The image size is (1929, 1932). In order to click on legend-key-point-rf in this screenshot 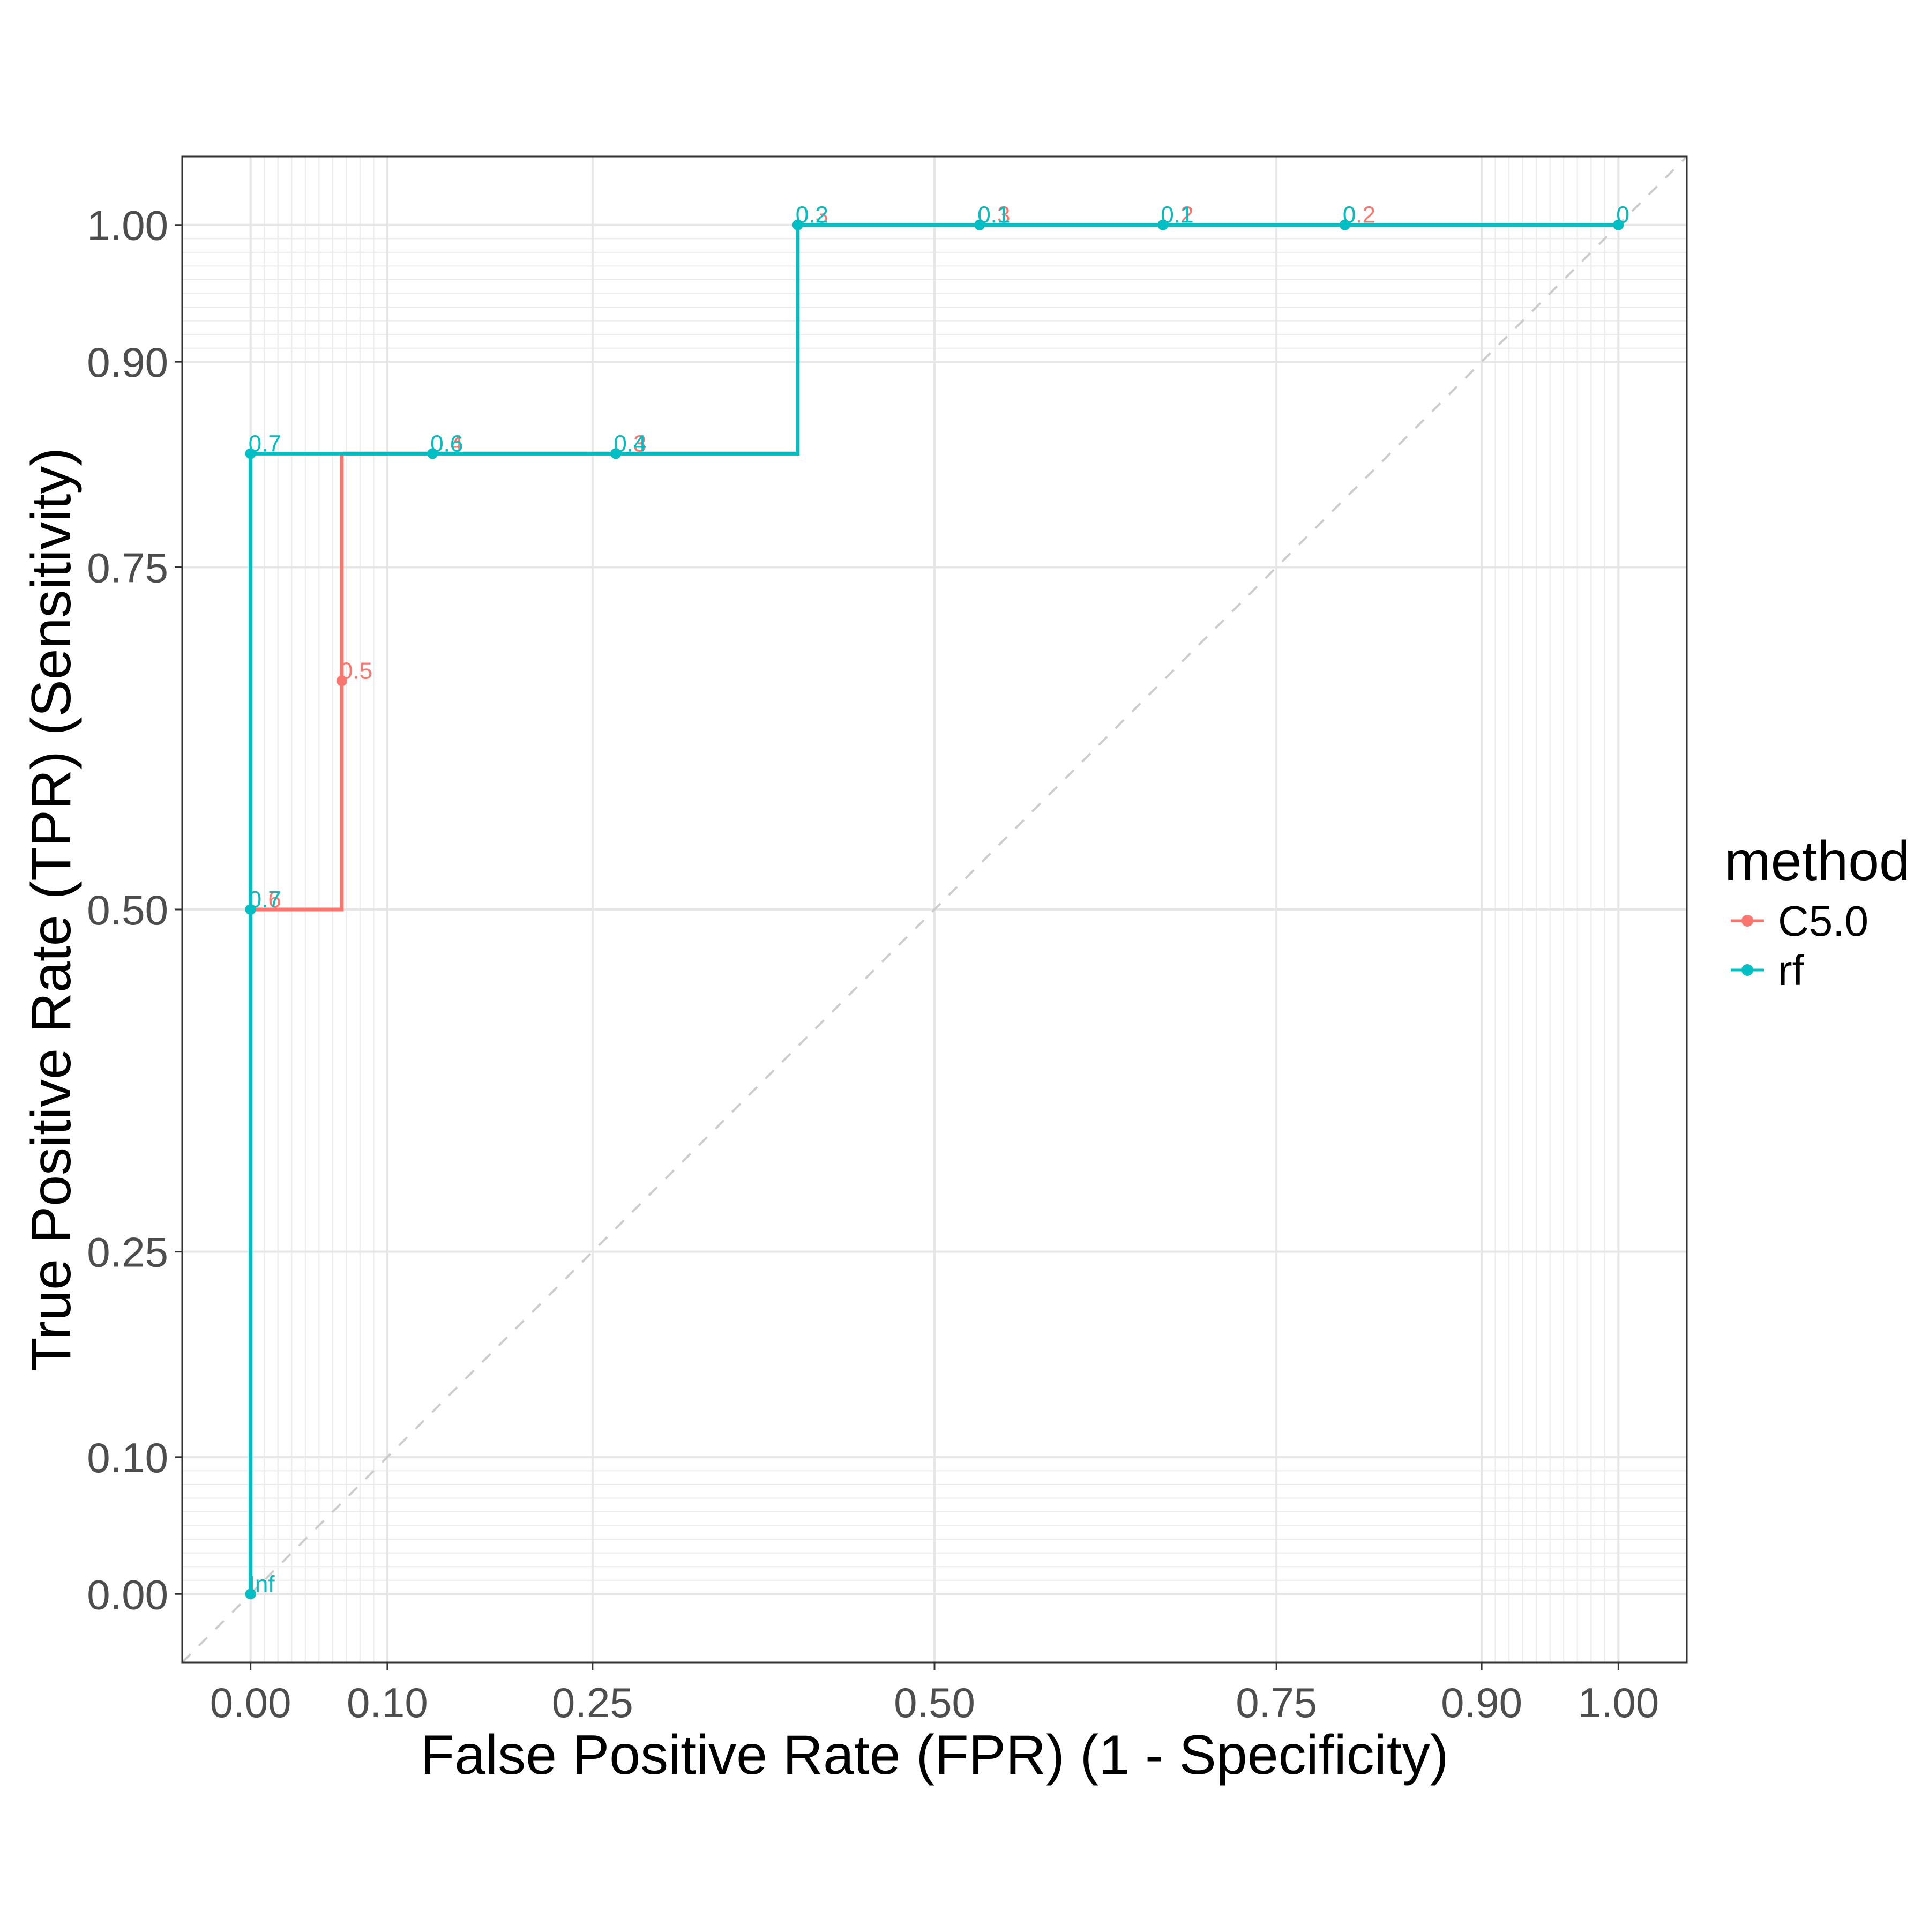, I will do `click(1747, 970)`.